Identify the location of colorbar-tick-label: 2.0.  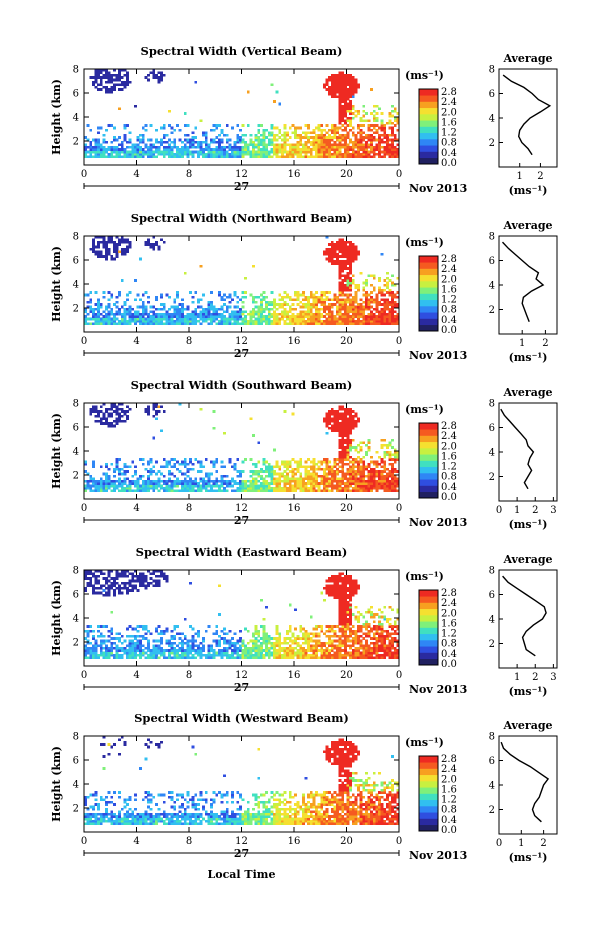
(449, 279).